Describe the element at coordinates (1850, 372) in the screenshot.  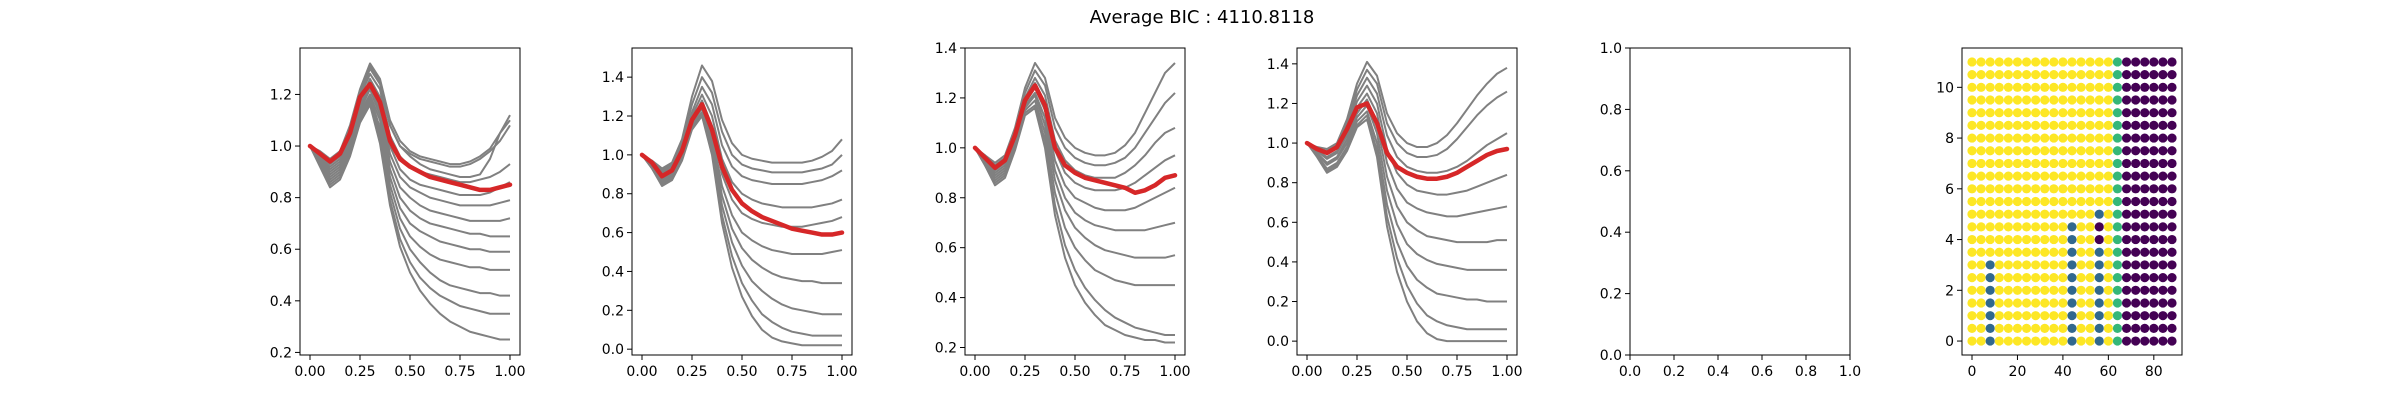
I see `x-tick-label: 1.0` at that location.